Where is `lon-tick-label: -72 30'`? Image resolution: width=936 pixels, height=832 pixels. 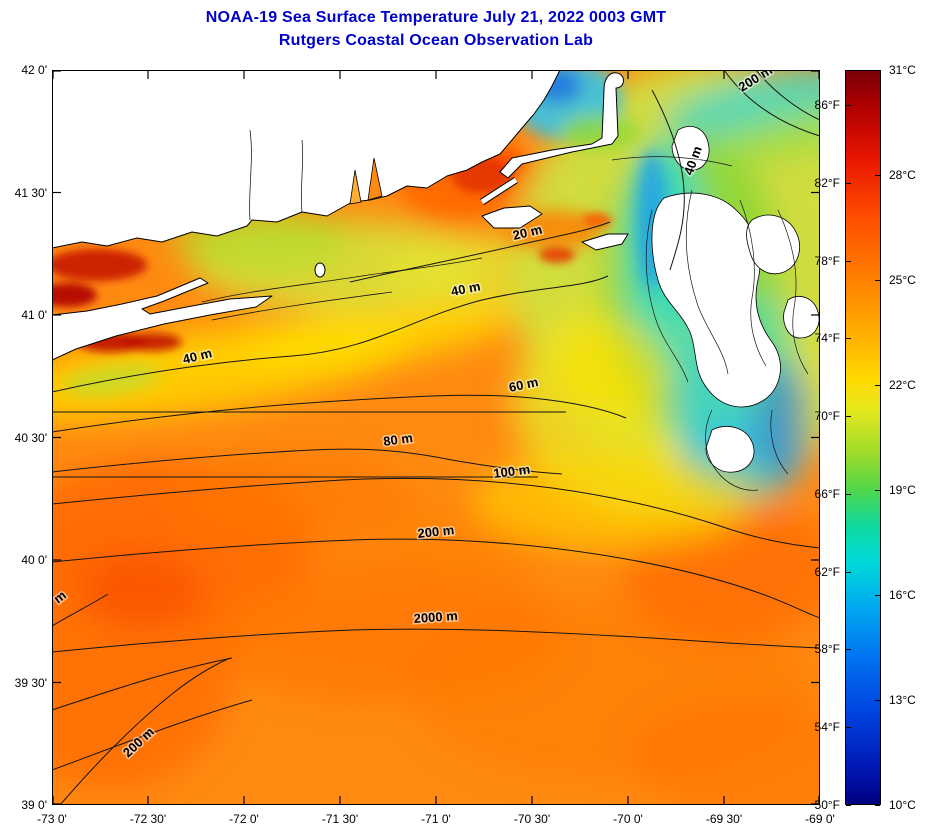
lon-tick-label: -72 30' is located at coordinates (148, 819).